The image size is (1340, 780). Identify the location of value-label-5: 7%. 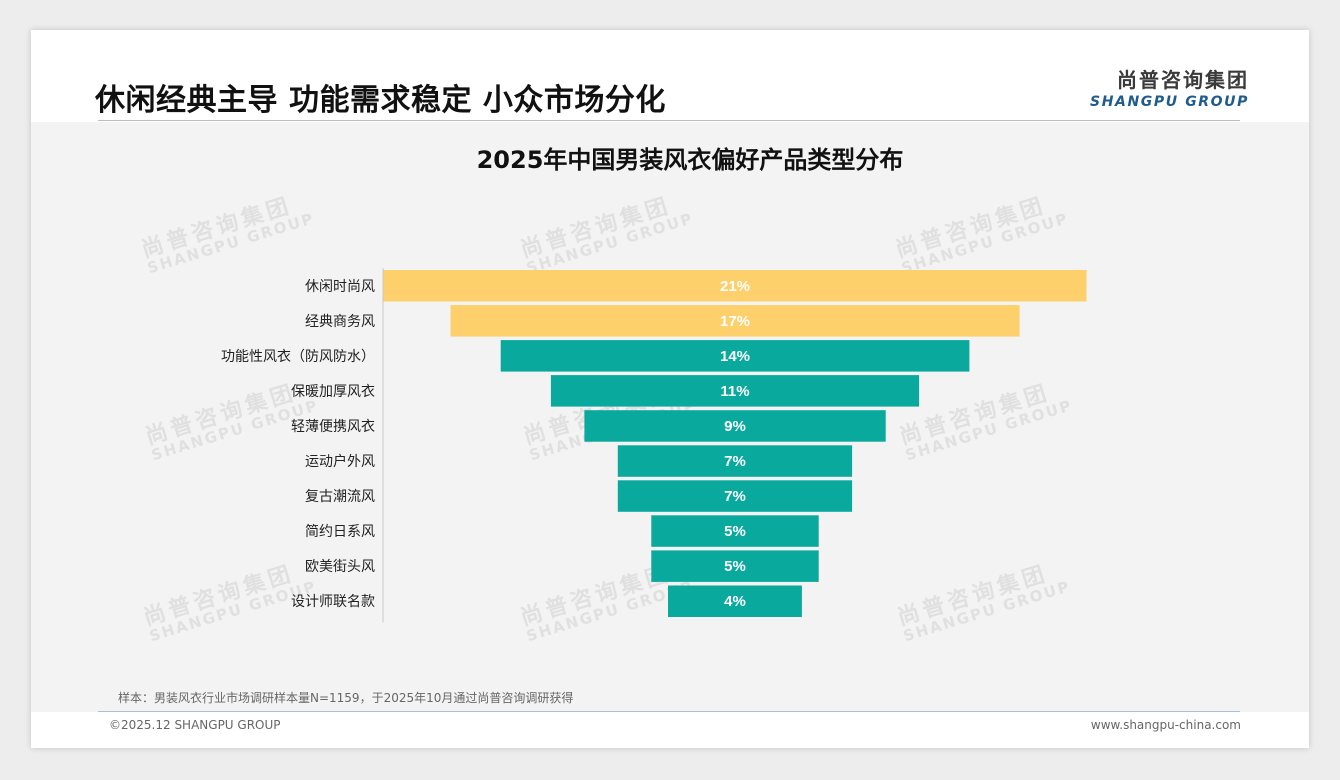
(735, 461).